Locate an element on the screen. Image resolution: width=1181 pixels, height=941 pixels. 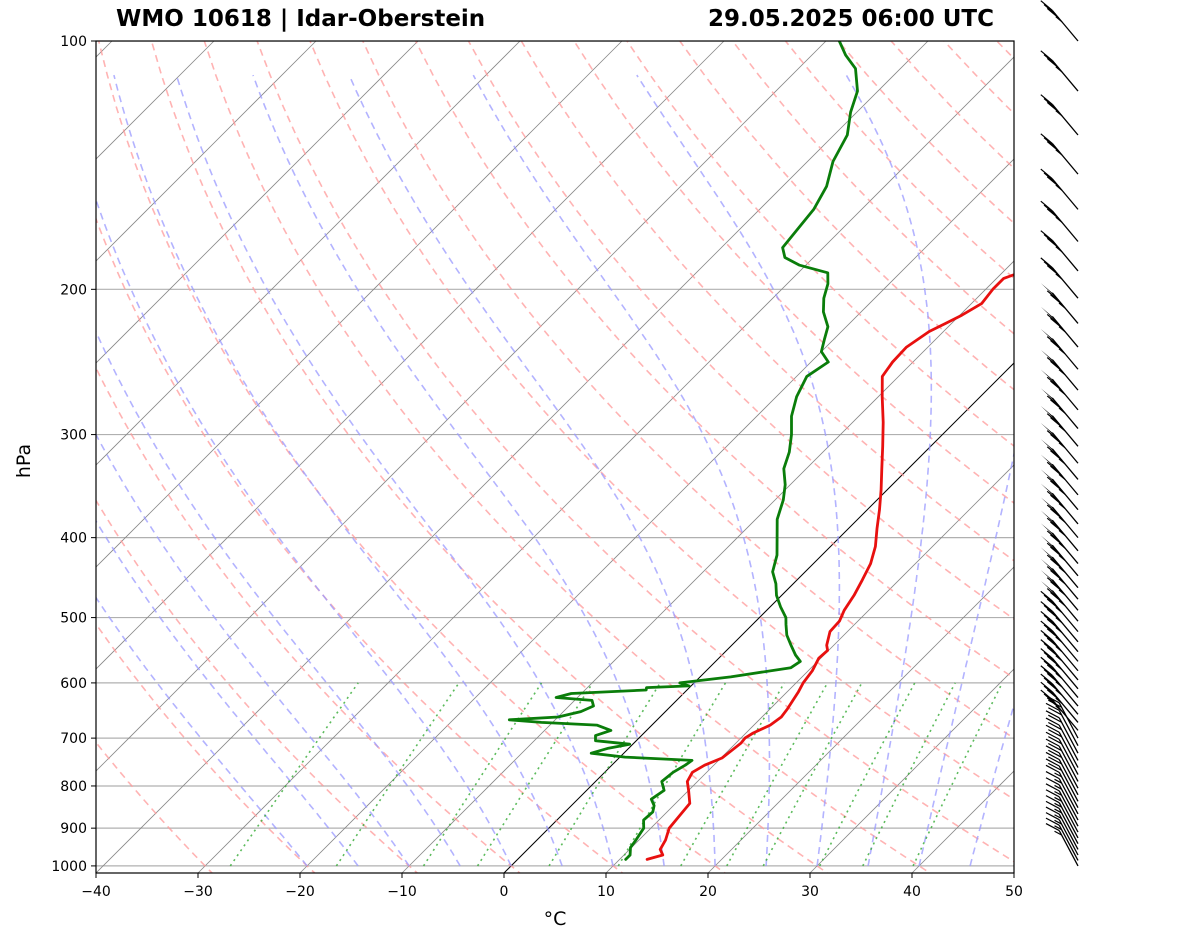
x-tick-label: 30 is located at coordinates (810, 892).